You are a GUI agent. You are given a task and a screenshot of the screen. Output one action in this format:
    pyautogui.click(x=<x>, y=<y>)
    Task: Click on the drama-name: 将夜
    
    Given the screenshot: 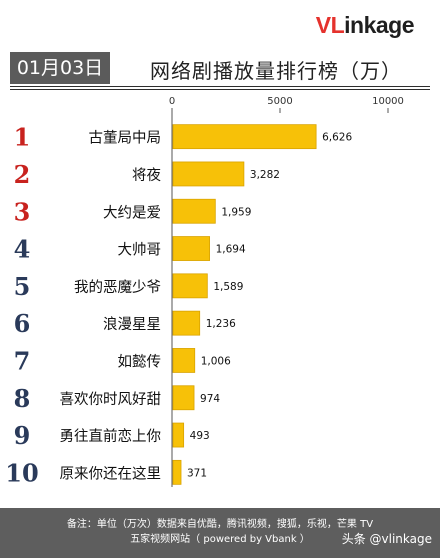 What is the action you would take?
    pyautogui.click(x=146, y=175)
    